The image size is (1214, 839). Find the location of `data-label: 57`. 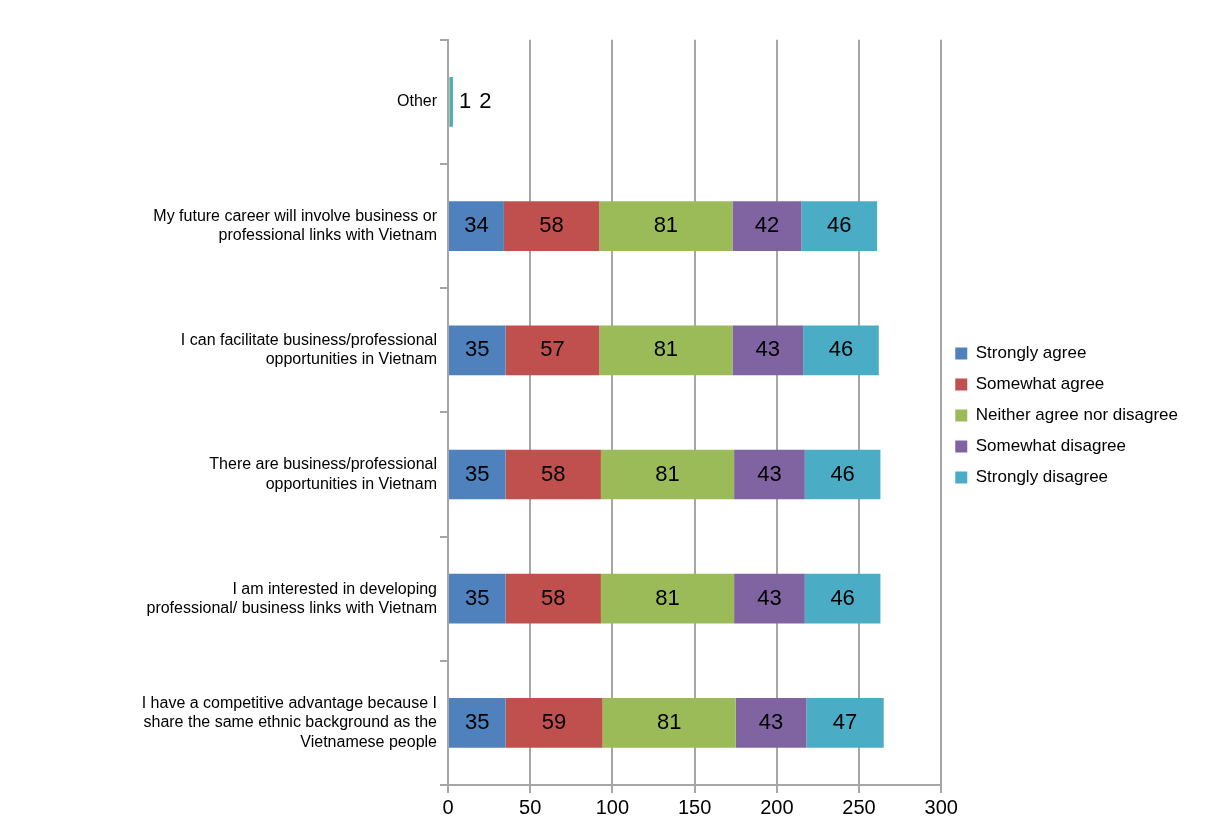

data-label: 57 is located at coordinates (552, 349).